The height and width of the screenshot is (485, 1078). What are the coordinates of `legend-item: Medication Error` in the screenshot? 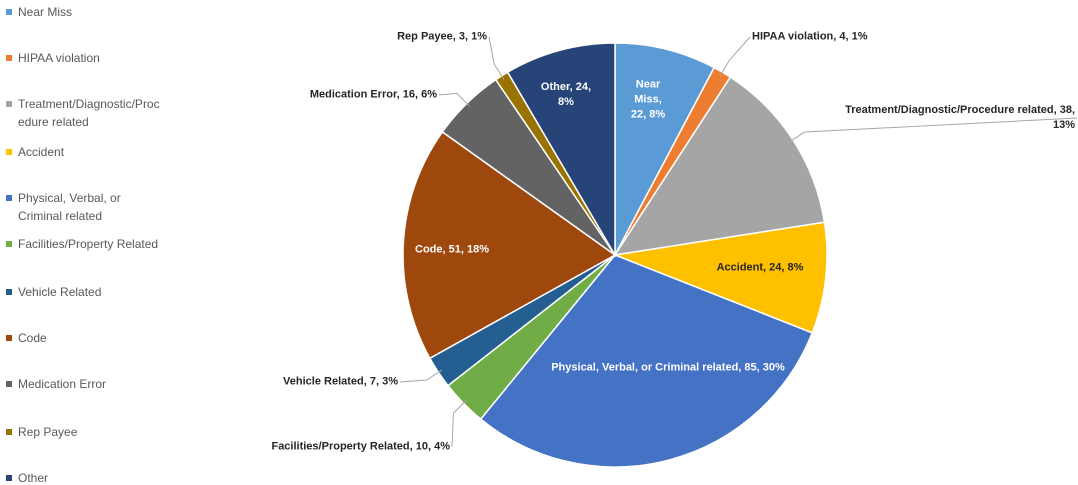 It's located at (86, 384).